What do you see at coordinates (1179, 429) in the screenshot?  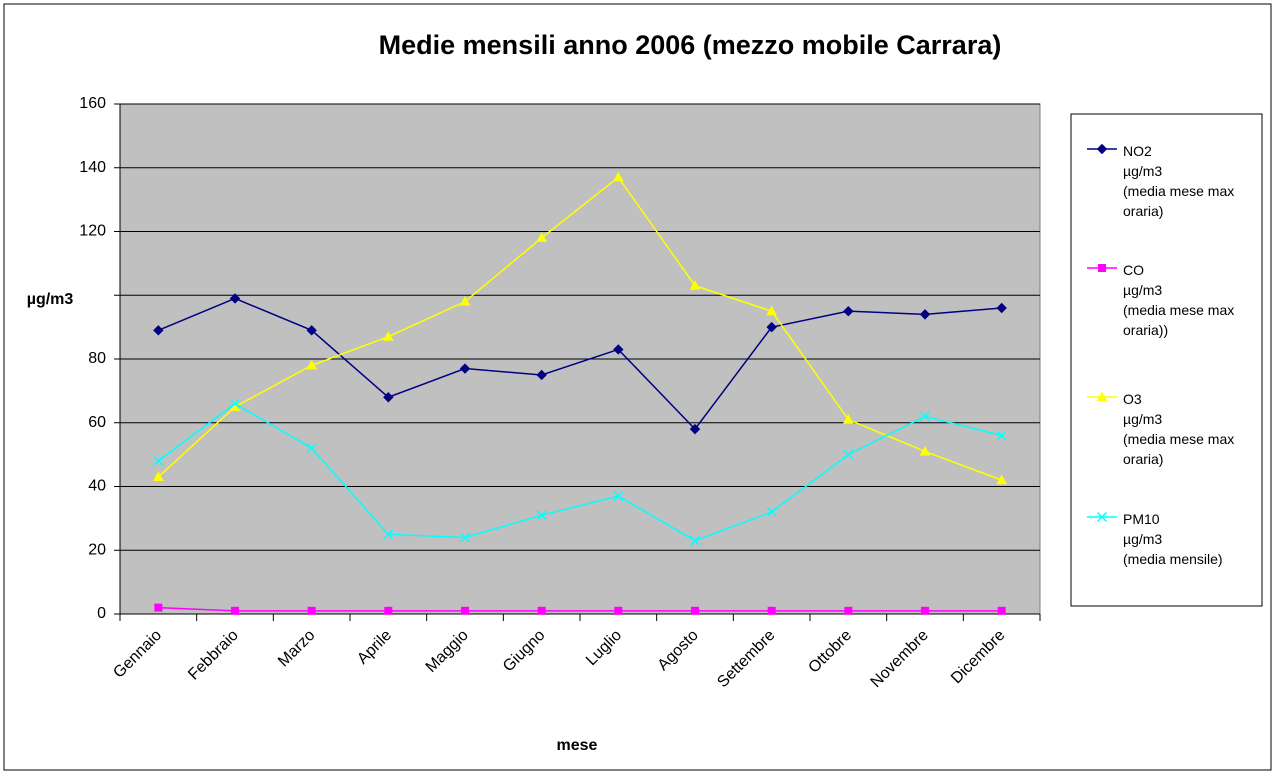 I see `legend-label: O3 µg/m3 (media mese max oraria)` at bounding box center [1179, 429].